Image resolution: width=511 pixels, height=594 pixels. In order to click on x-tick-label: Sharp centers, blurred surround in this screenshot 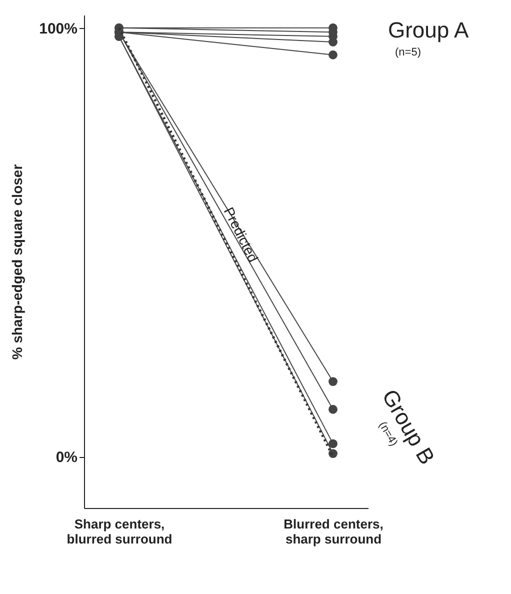, I will do `click(119, 531)`.